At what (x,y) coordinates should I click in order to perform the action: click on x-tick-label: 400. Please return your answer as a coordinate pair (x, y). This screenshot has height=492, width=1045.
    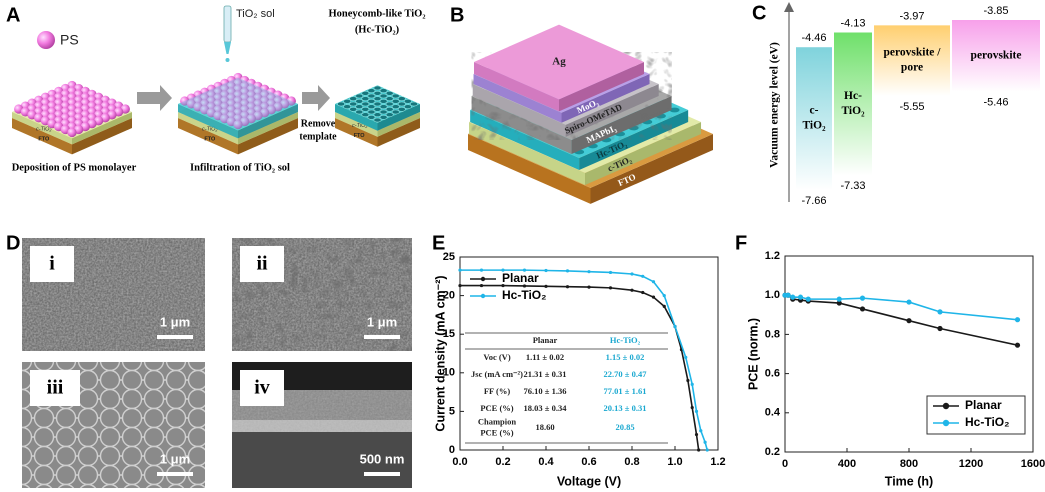
    Looking at the image, I should click on (847, 464).